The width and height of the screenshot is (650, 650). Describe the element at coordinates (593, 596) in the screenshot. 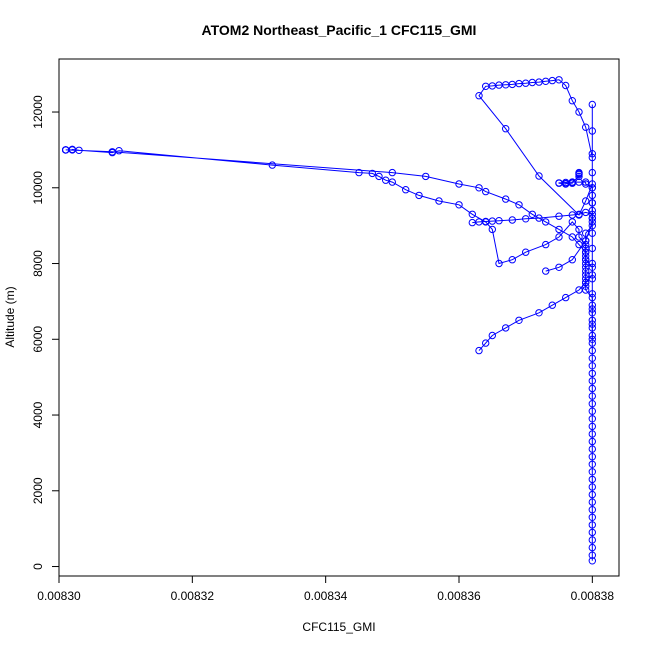

I see `x-tick-label: 0.00838` at that location.